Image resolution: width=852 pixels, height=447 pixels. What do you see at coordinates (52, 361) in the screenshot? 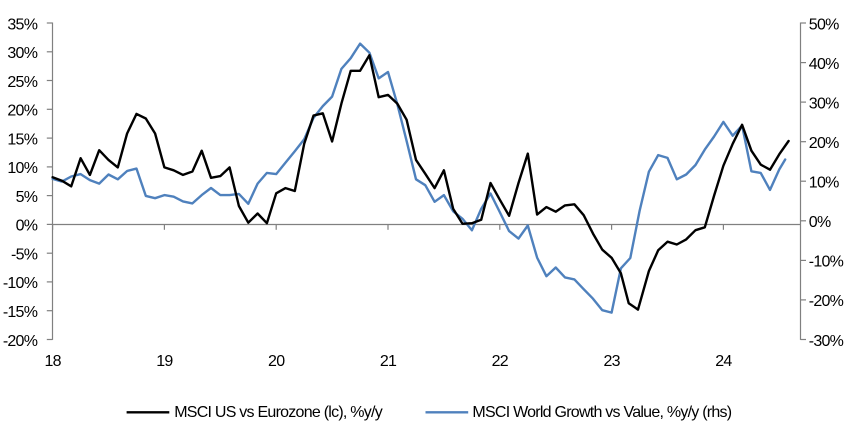
I see `svg-text: 18` at bounding box center [52, 361].